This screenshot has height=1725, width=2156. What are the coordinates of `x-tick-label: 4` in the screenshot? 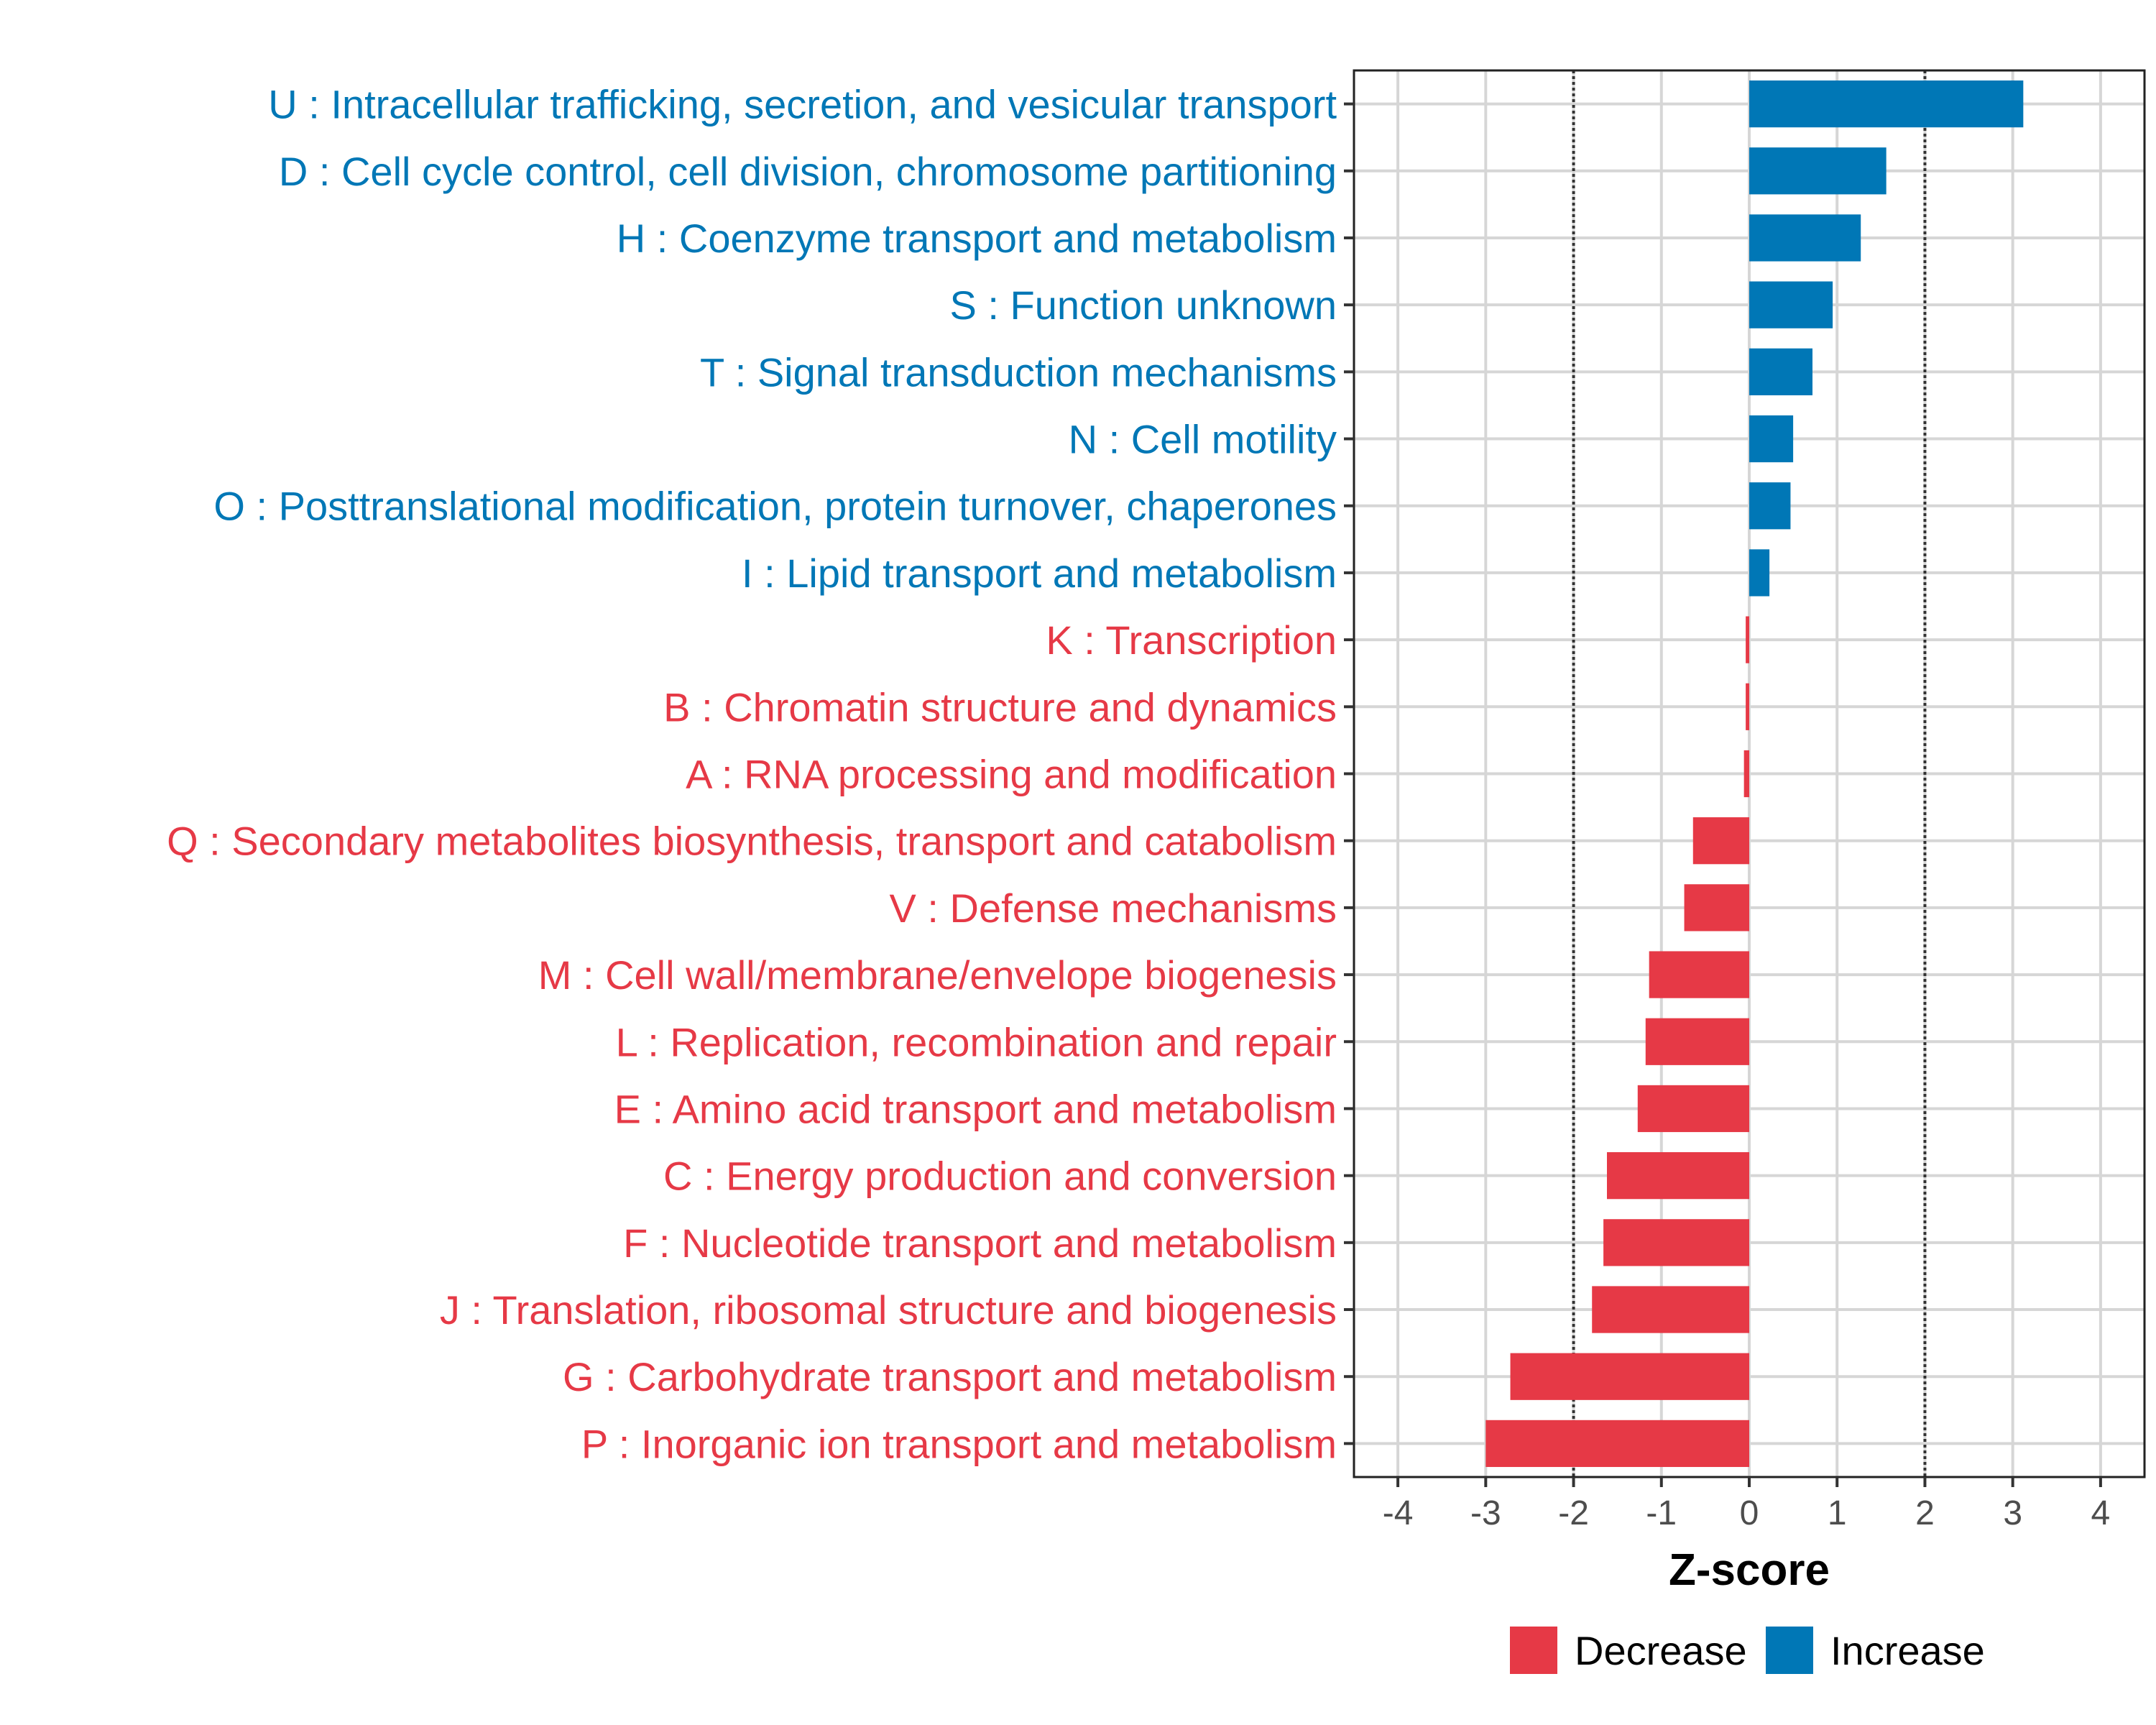 It's located at (2101, 1513).